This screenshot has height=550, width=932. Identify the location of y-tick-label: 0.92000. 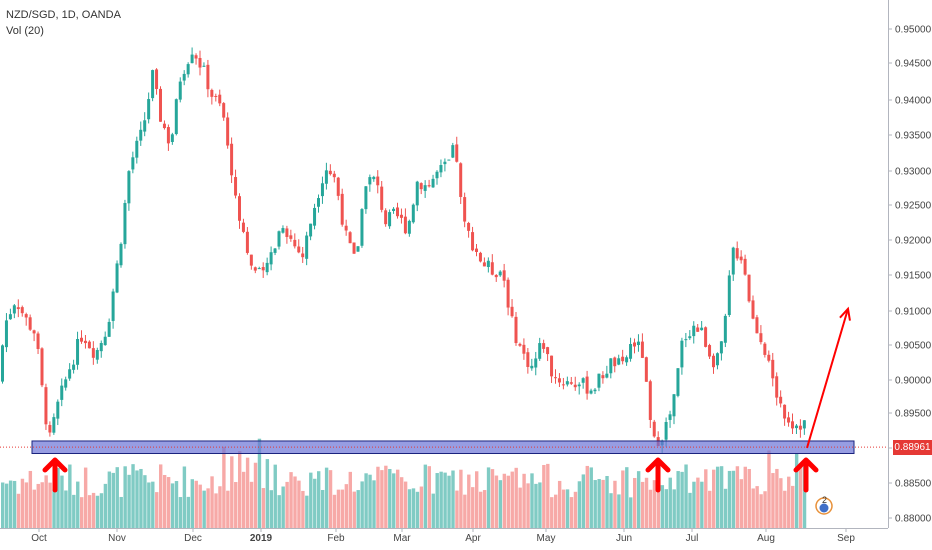
(913, 241).